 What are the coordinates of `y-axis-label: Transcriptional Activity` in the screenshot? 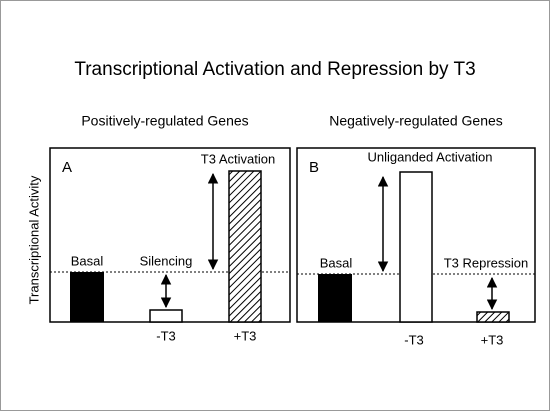 It's located at (33, 239).